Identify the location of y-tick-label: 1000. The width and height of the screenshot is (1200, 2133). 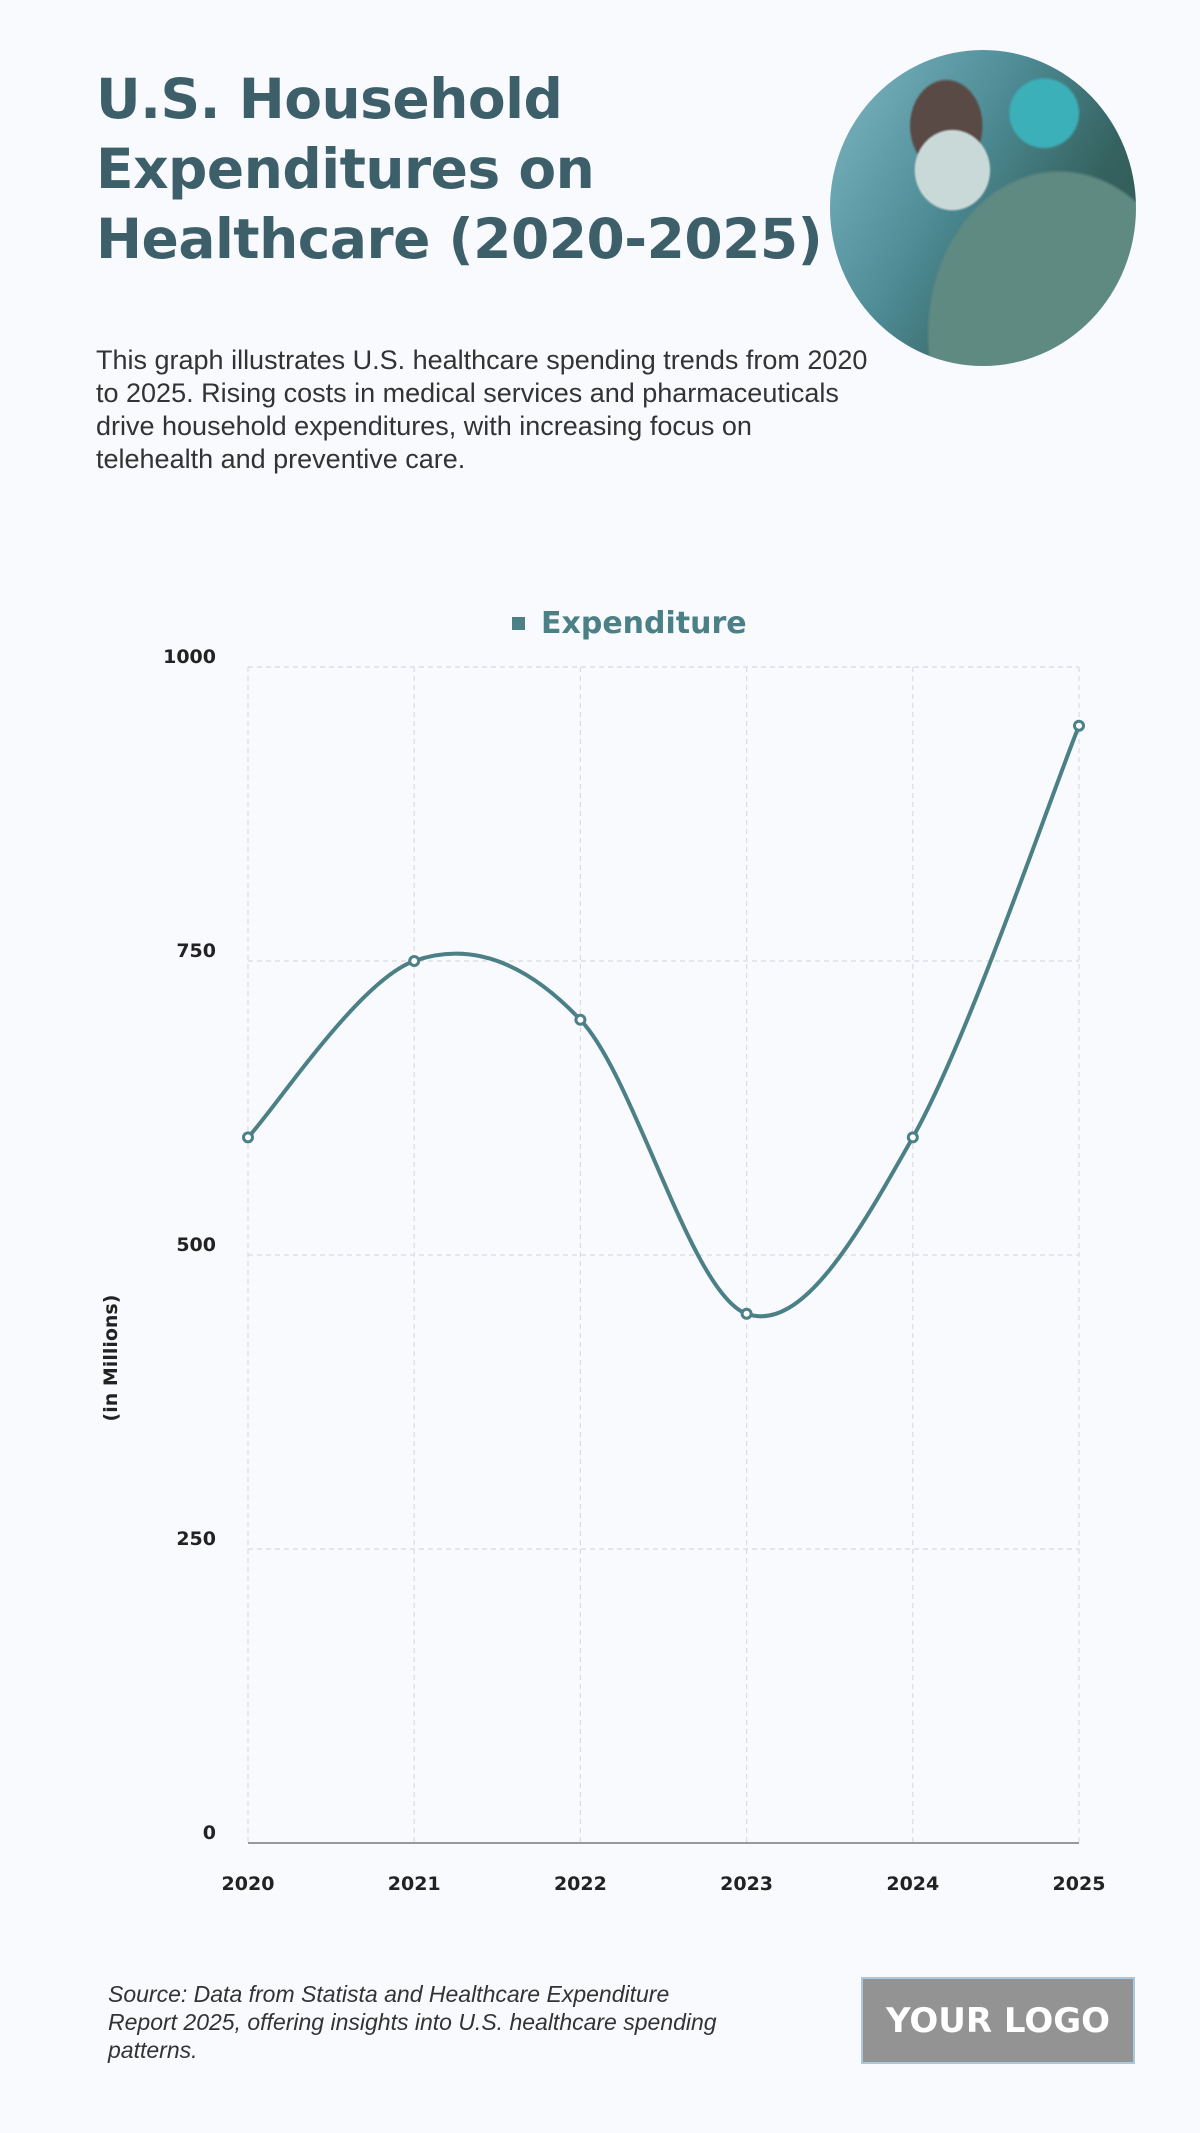
(189, 657).